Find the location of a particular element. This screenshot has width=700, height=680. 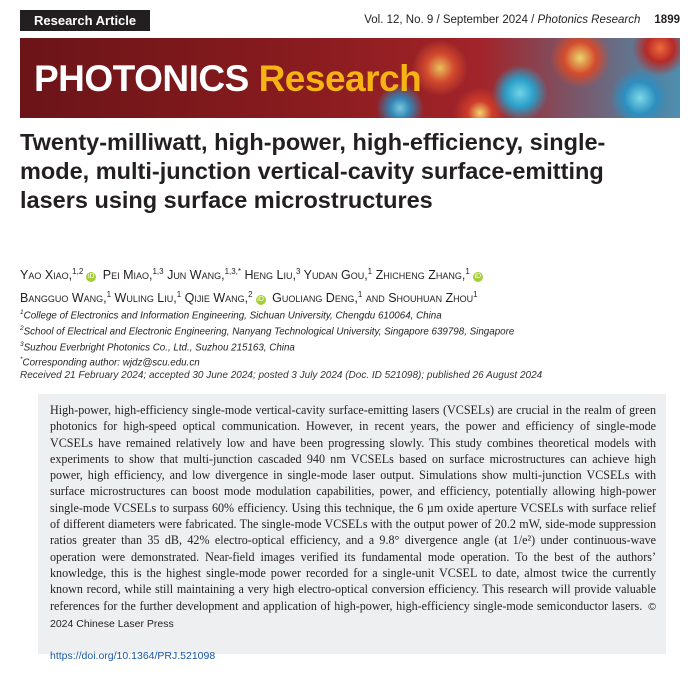

citation-text: Vol. 12, No. 9 / September 2024 / is located at coordinates (451, 20).